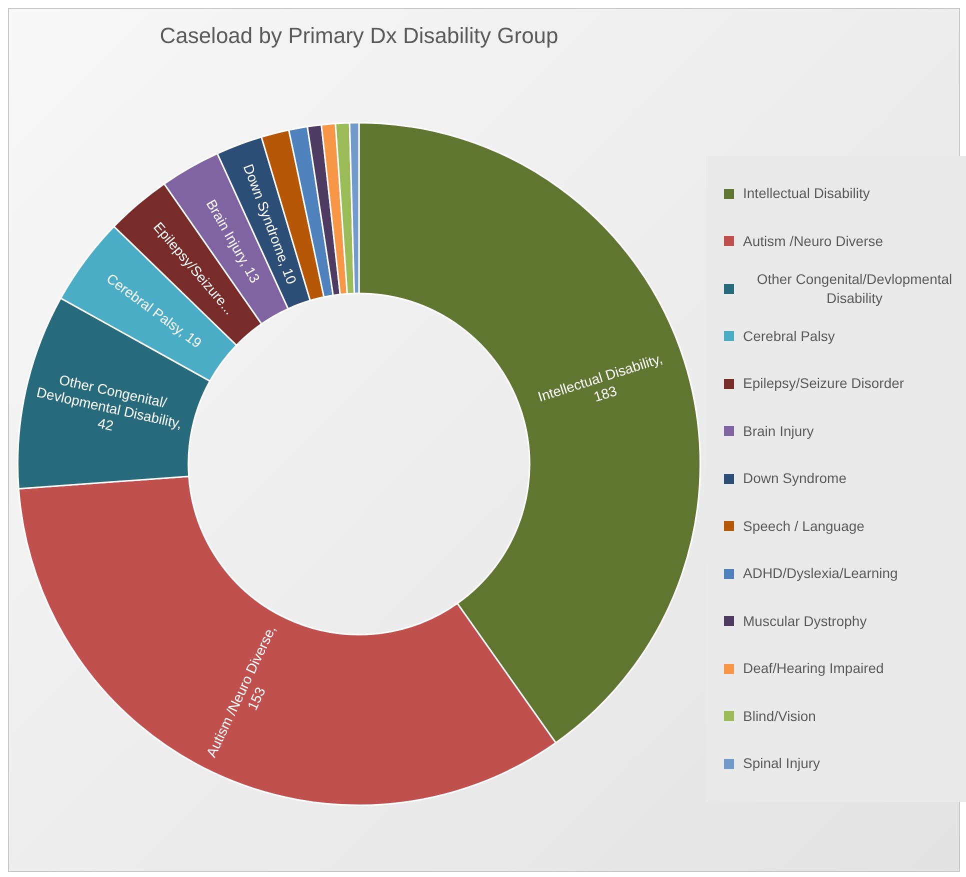  Describe the element at coordinates (781, 764) in the screenshot. I see `legend-label: Spinal Injury` at that location.